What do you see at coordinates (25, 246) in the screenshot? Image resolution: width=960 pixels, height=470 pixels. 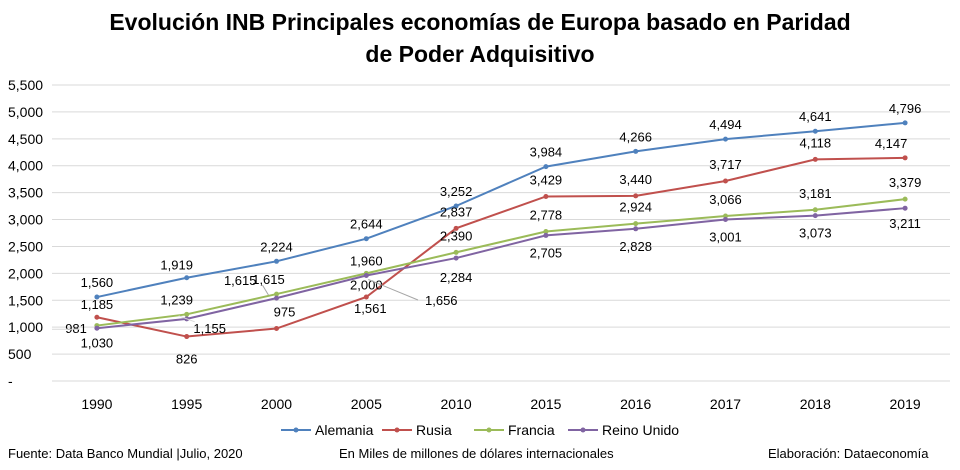 I see `y-tick-label: 2,500` at bounding box center [25, 246].